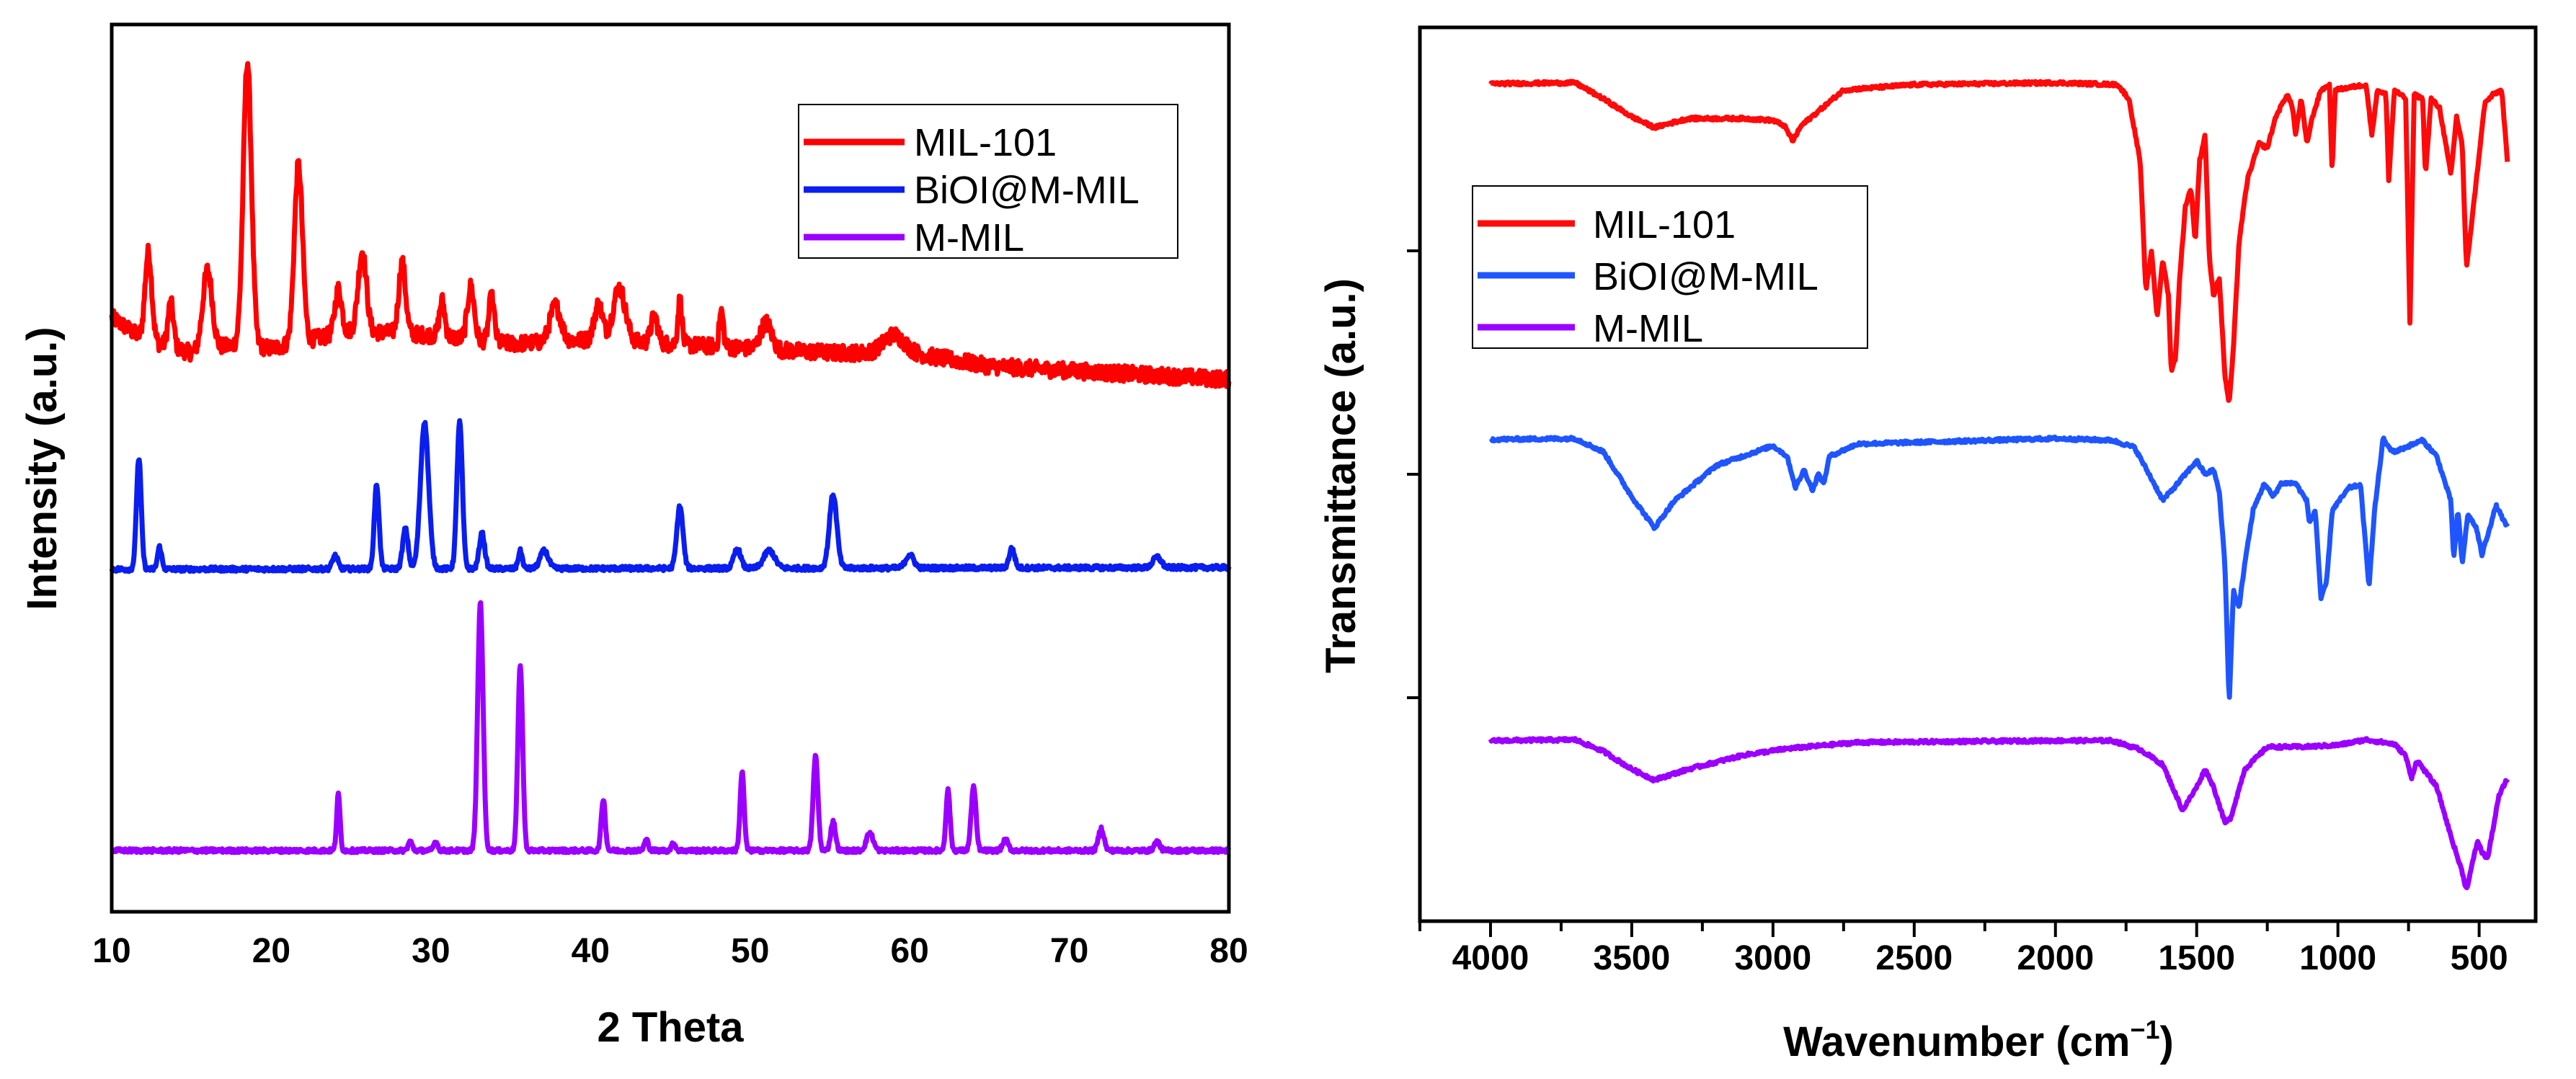  What do you see at coordinates (670, 496) in the screenshot?
I see `xrd-series-bioi-m-mil` at bounding box center [670, 496].